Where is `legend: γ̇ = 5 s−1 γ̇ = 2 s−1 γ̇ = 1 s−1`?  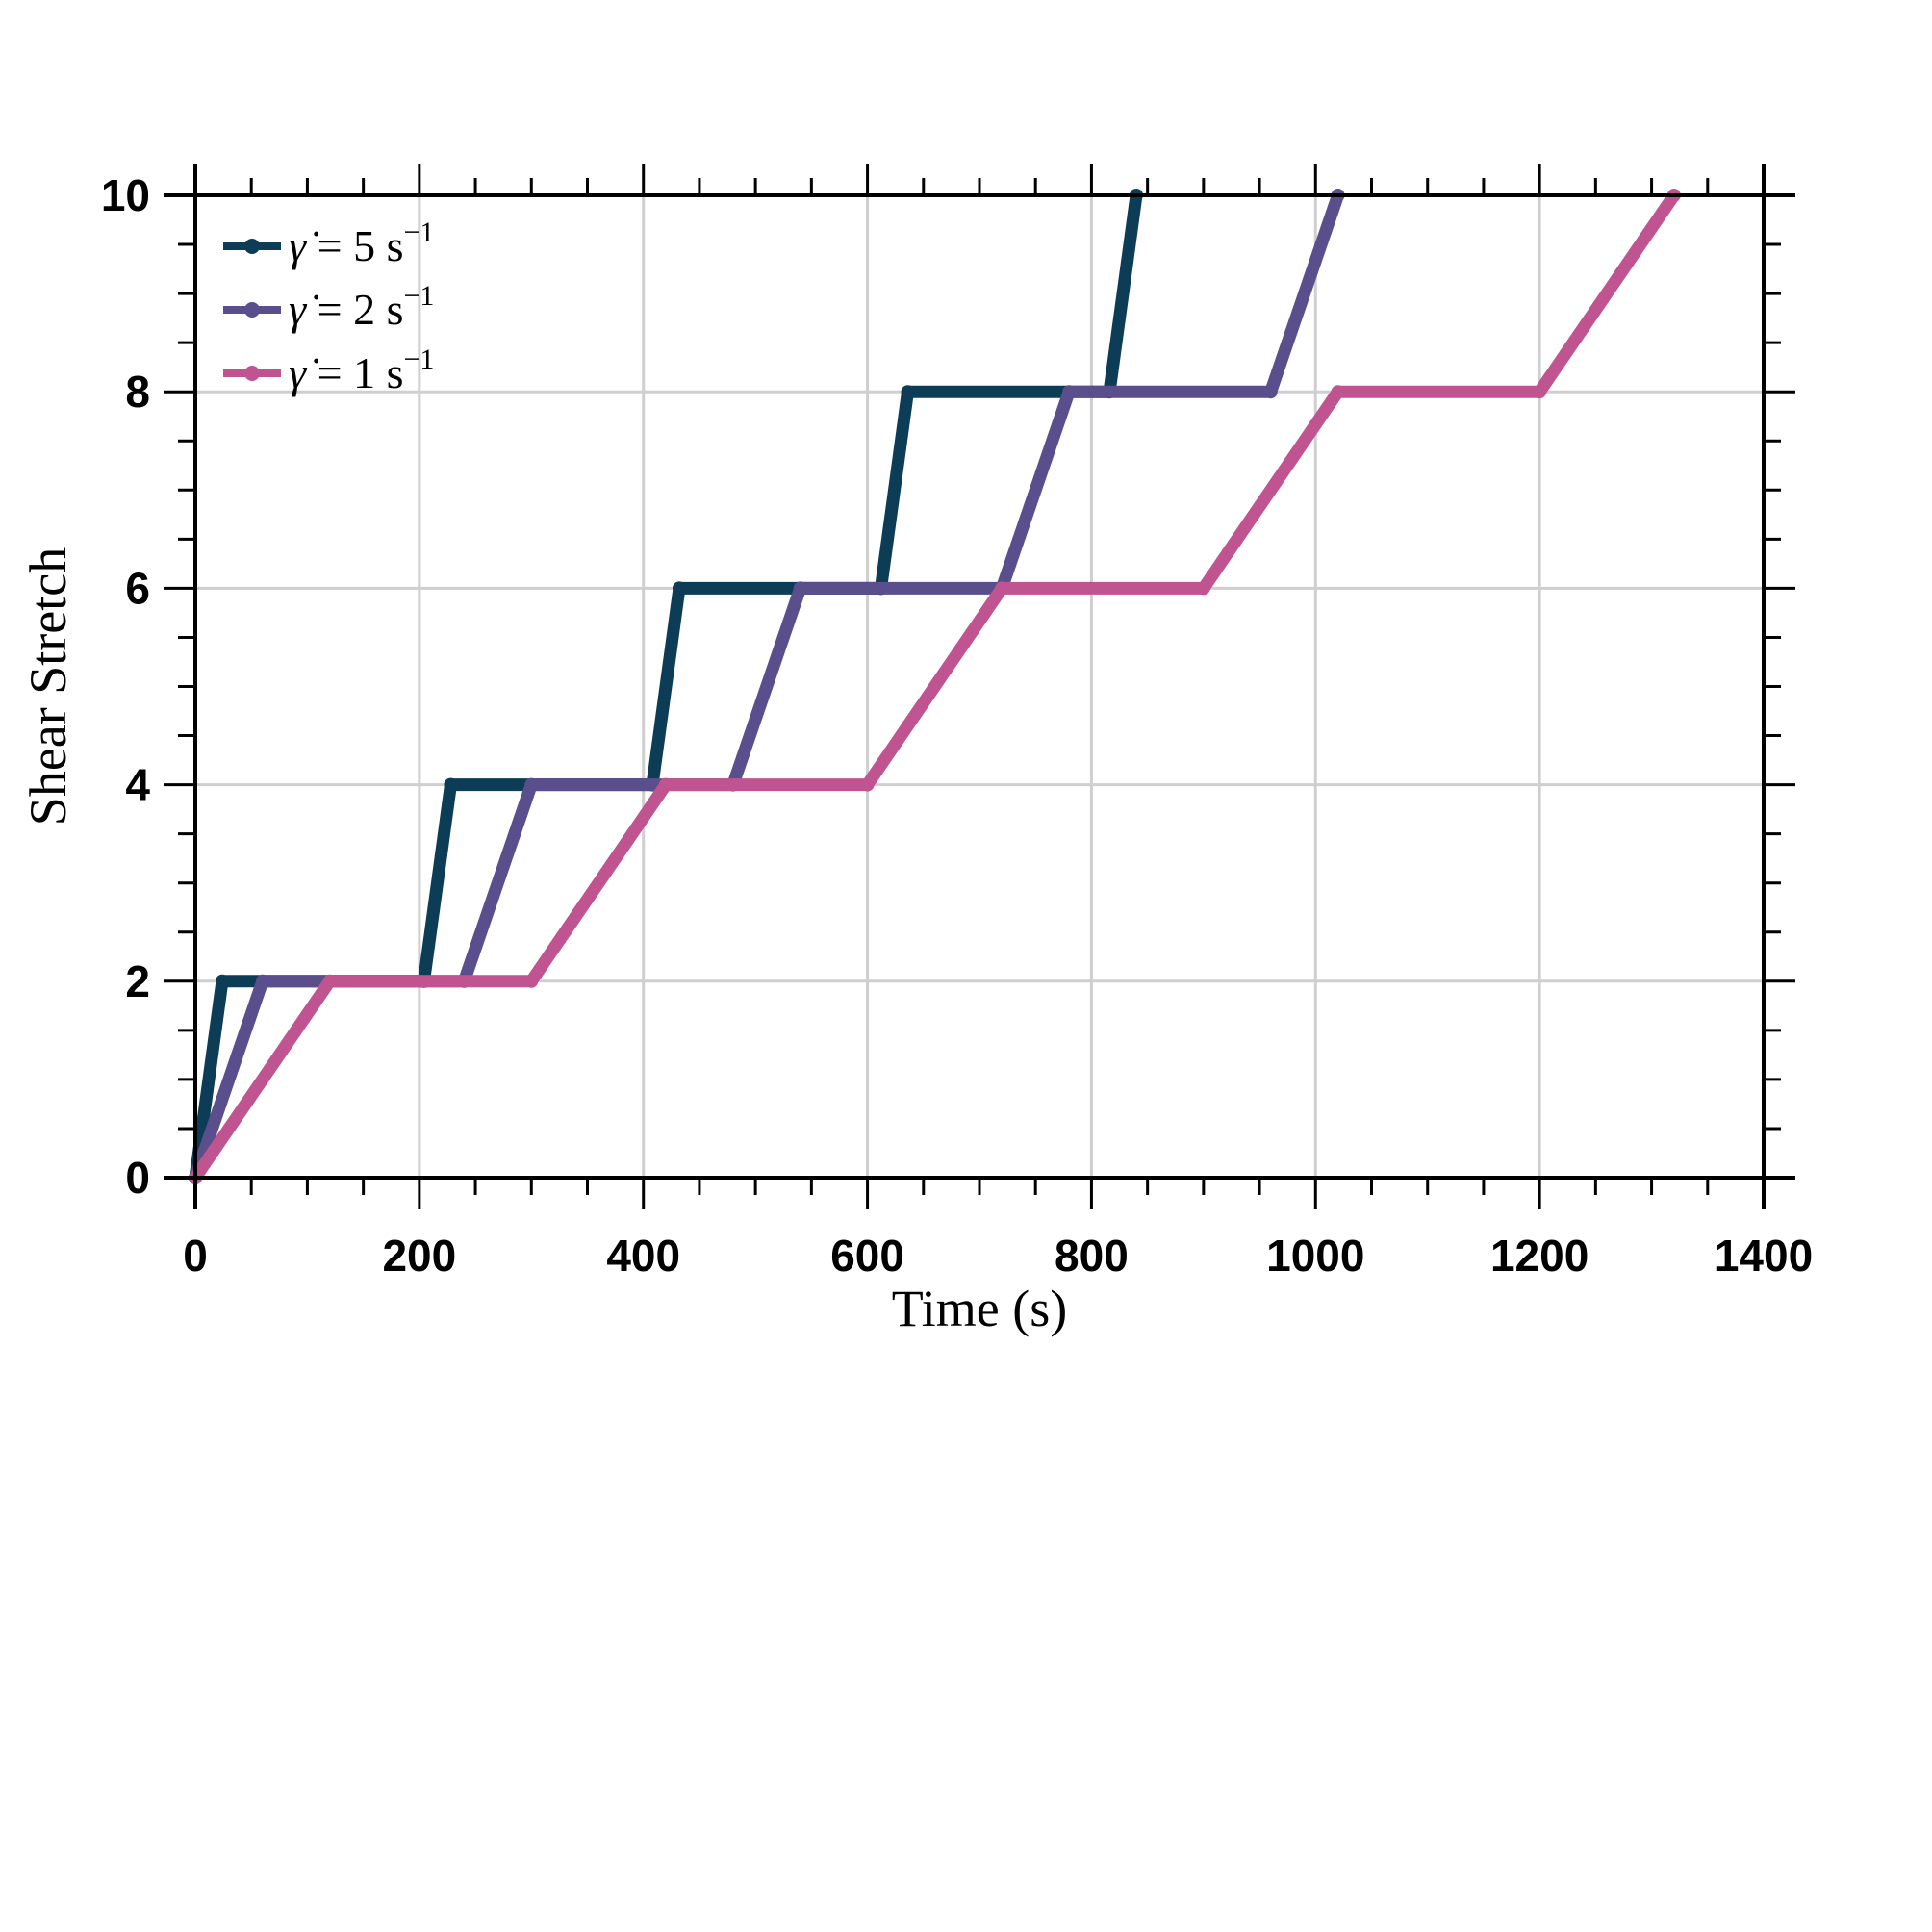 legend: γ̇ = 5 s−1 γ̇ = 2 s−1 γ̇ = 1 s−1 is located at coordinates (328, 306).